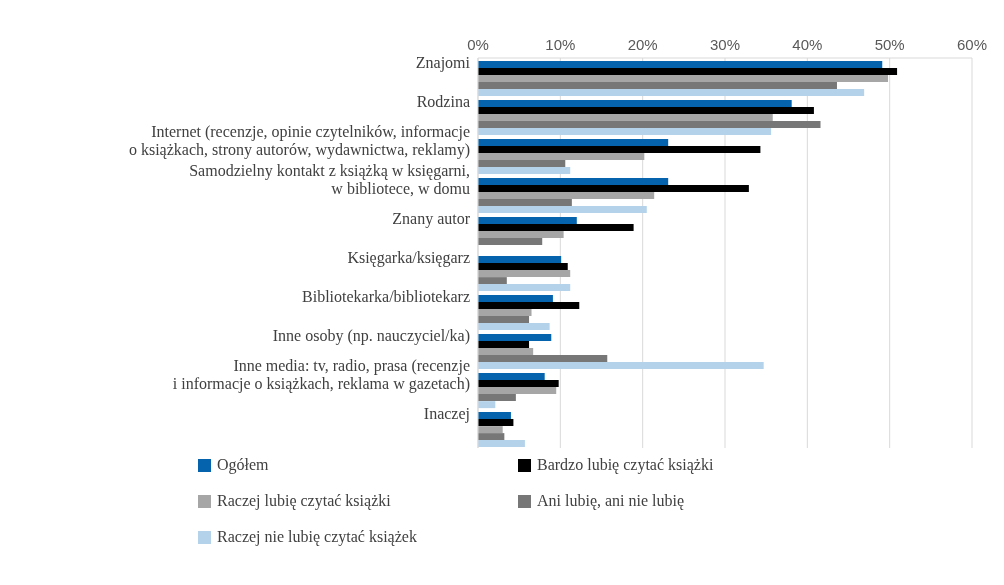 The height and width of the screenshot is (585, 1004). I want to click on x-tick-label: 0%, so click(478, 44).